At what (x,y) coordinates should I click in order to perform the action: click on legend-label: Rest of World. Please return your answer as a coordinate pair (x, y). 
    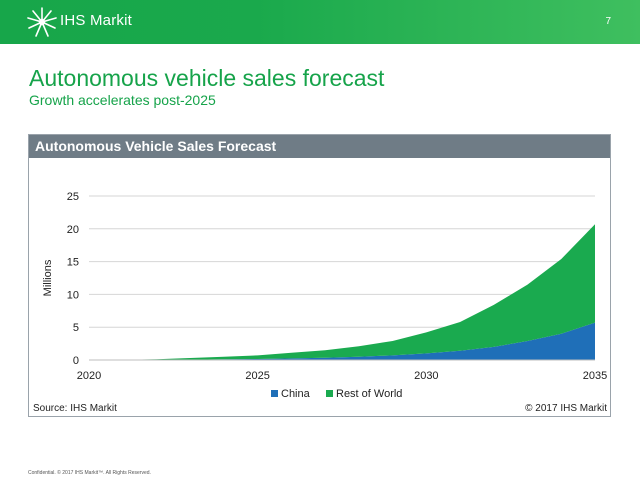
    Looking at the image, I should click on (369, 394).